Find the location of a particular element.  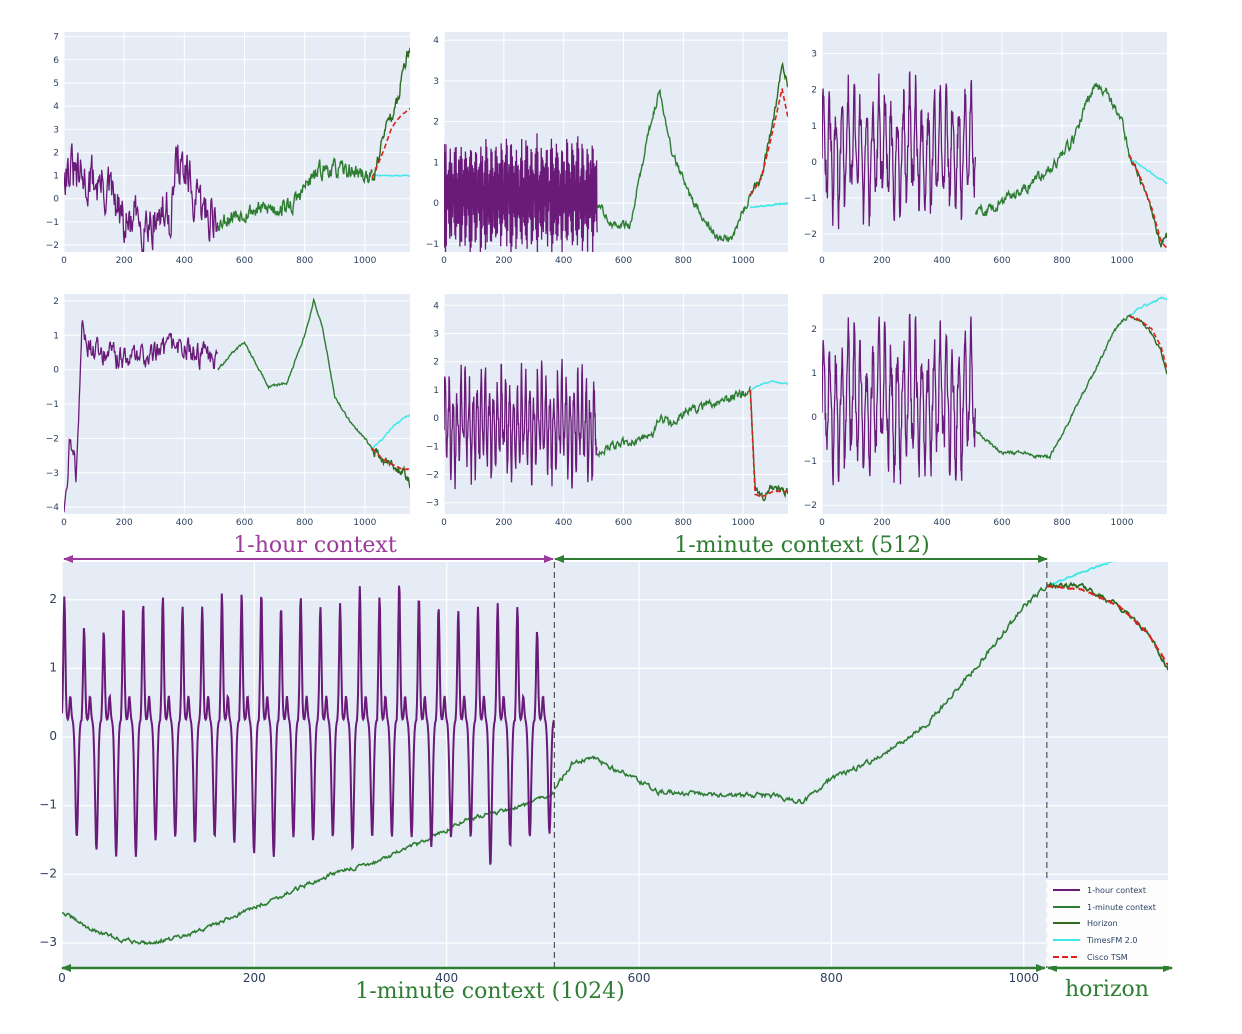

small-chart-5: 0 200 400 600 800 1000 −3 −2 −1 0 1 2 3 4 is located at coordinates (607, 411).